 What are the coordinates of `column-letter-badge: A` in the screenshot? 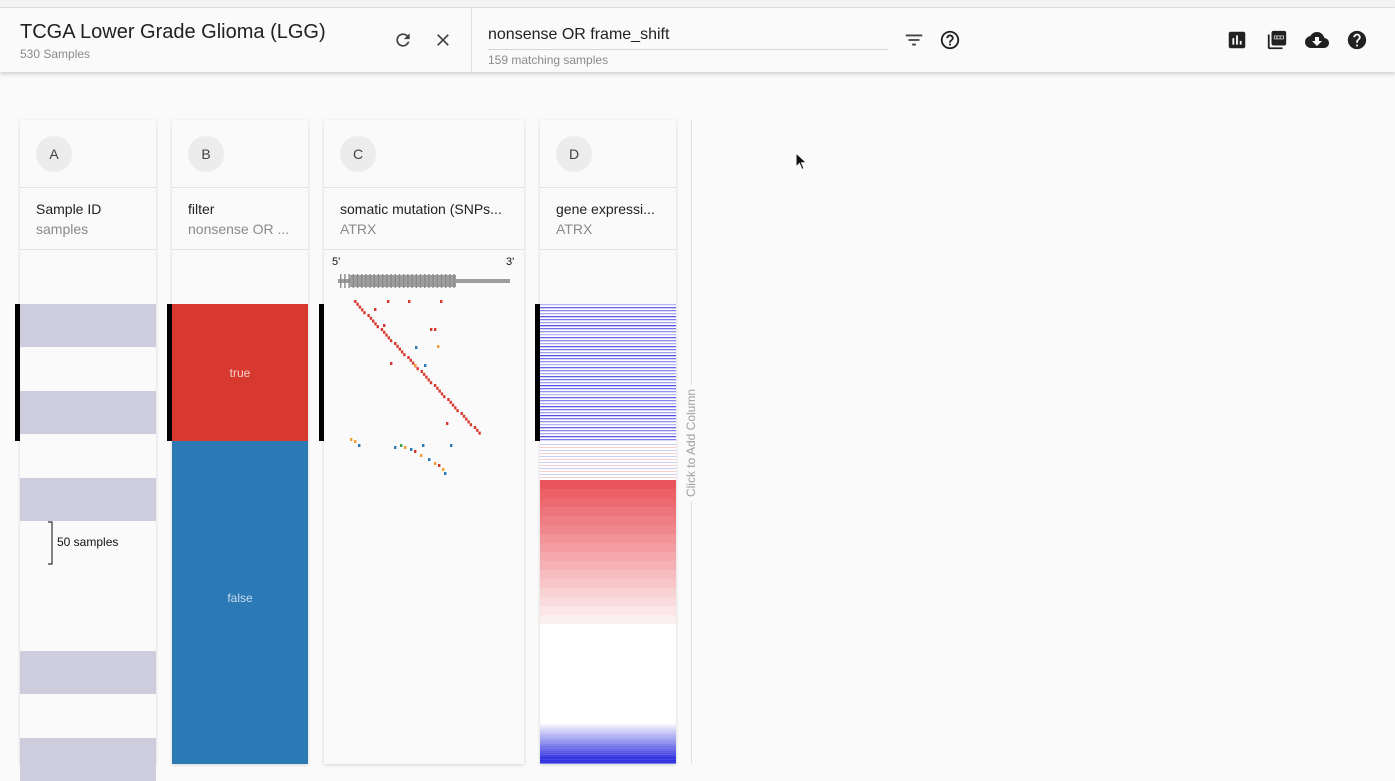 It's located at (54, 154).